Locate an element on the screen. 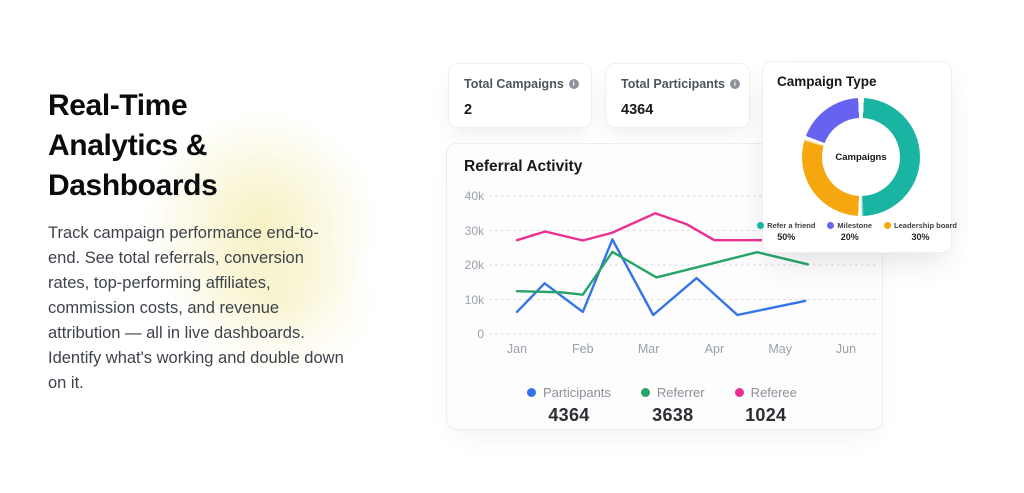 This screenshot has width=1024, height=493. legend-total-value: 4364 is located at coordinates (569, 415).